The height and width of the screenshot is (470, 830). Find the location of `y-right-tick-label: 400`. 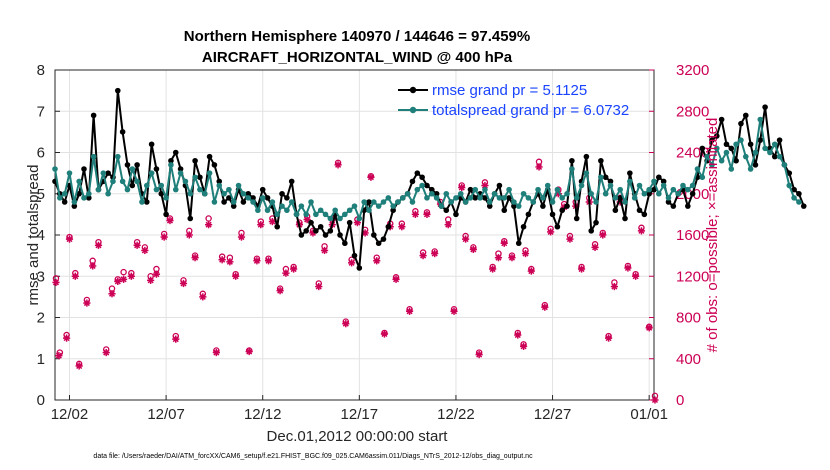

y-right-tick-label: 400 is located at coordinates (688, 359).